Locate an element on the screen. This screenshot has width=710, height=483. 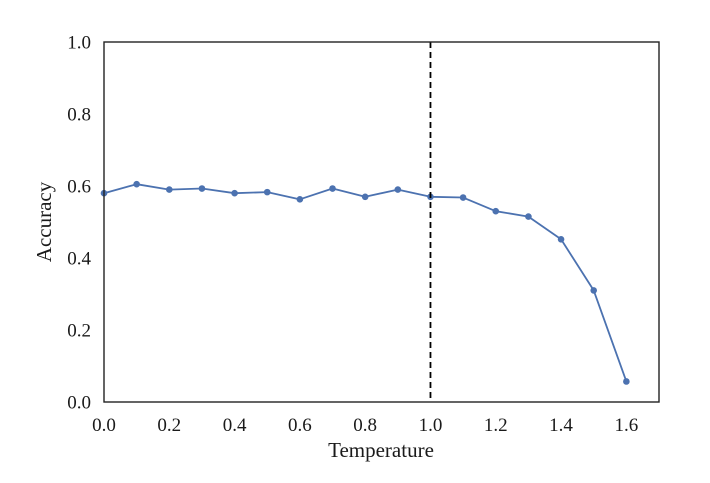
x-tick-label: 0.4 is located at coordinates (235, 425).